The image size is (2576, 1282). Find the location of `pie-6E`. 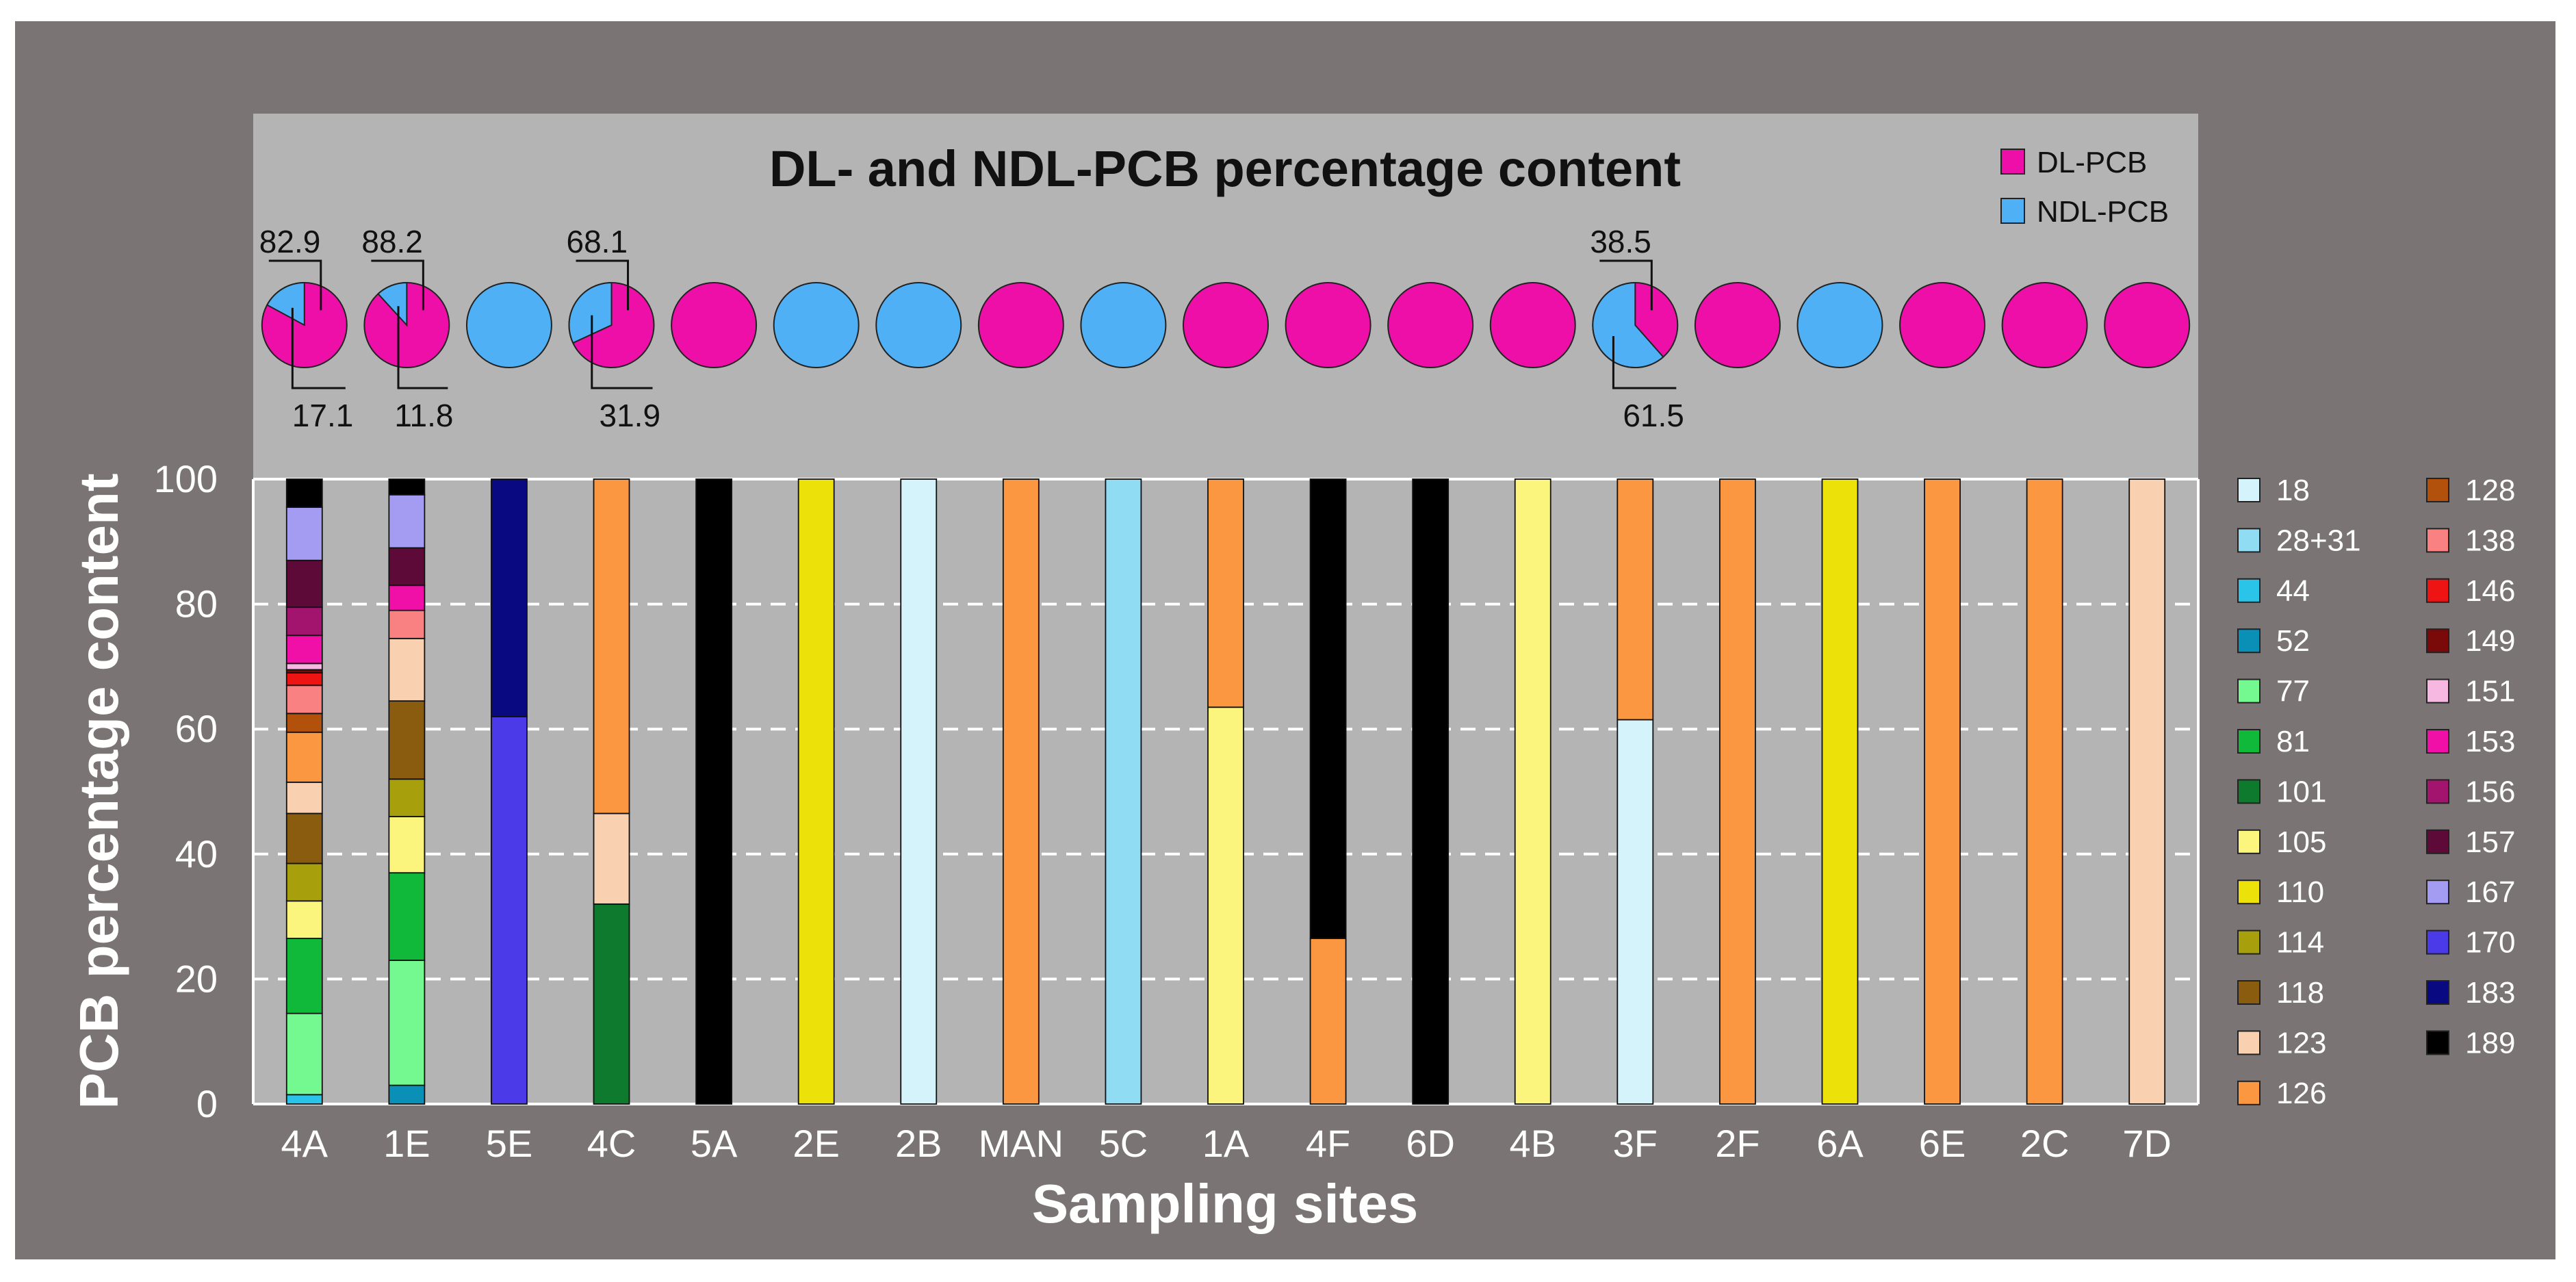

pie-6E is located at coordinates (1942, 325).